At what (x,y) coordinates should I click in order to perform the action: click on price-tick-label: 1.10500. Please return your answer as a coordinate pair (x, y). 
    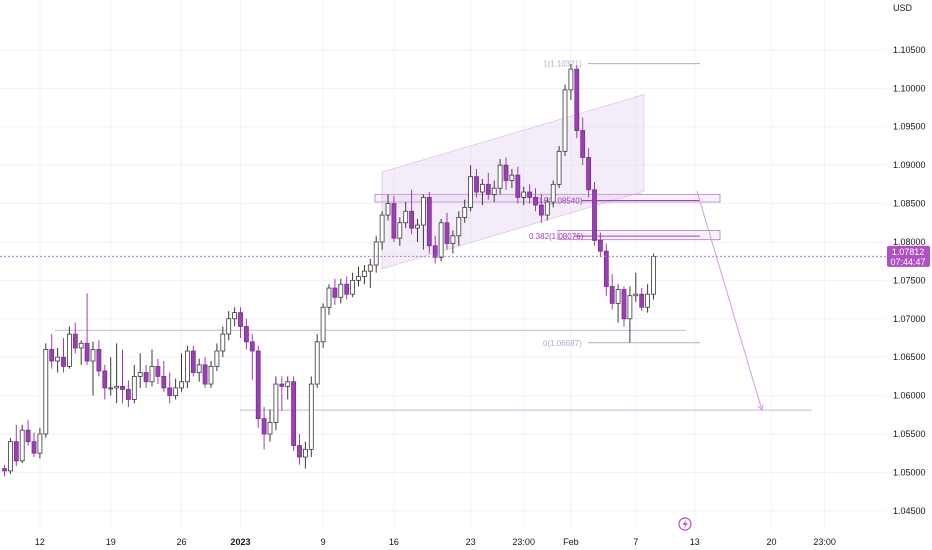
    Looking at the image, I should click on (909, 50).